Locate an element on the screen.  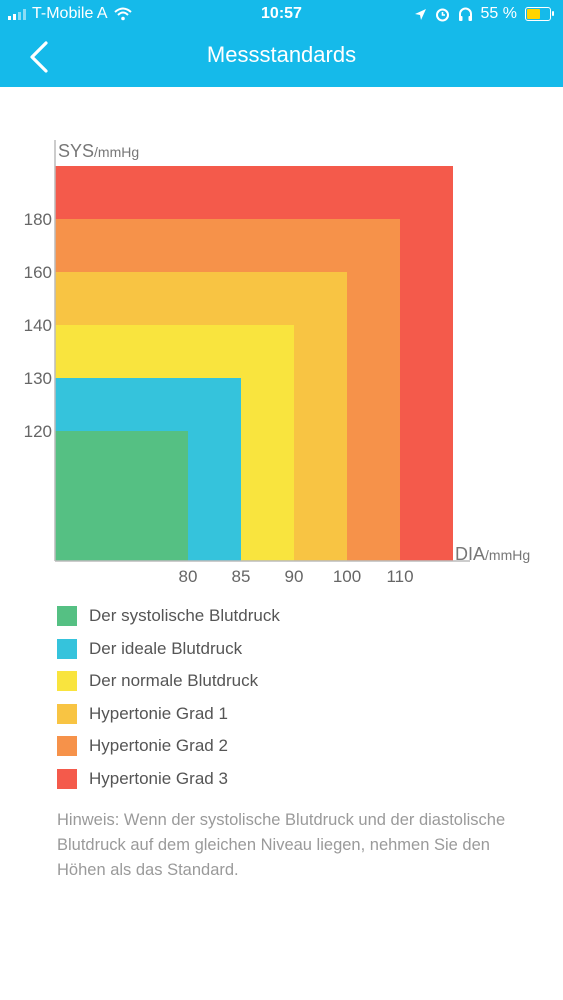
legend-label: Der systolische Blutdruck is located at coordinates (184, 616).